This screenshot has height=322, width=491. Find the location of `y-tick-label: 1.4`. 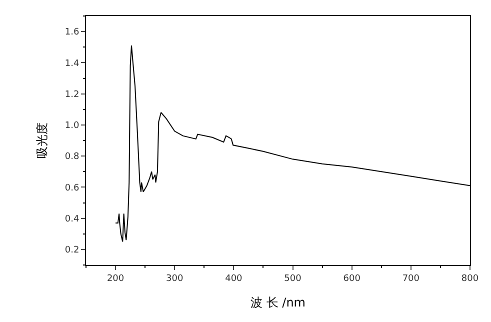

y-tick-label: 1.4 is located at coordinates (72, 63).